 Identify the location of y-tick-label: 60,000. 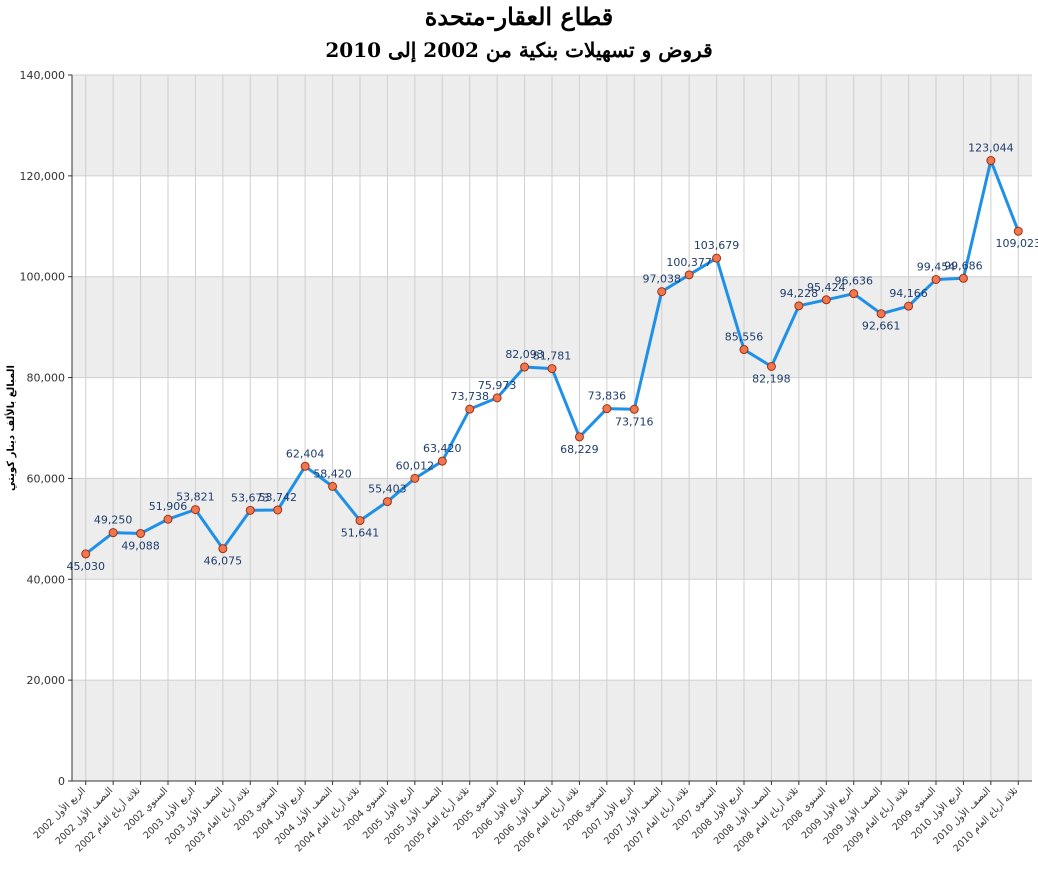
(46, 478).